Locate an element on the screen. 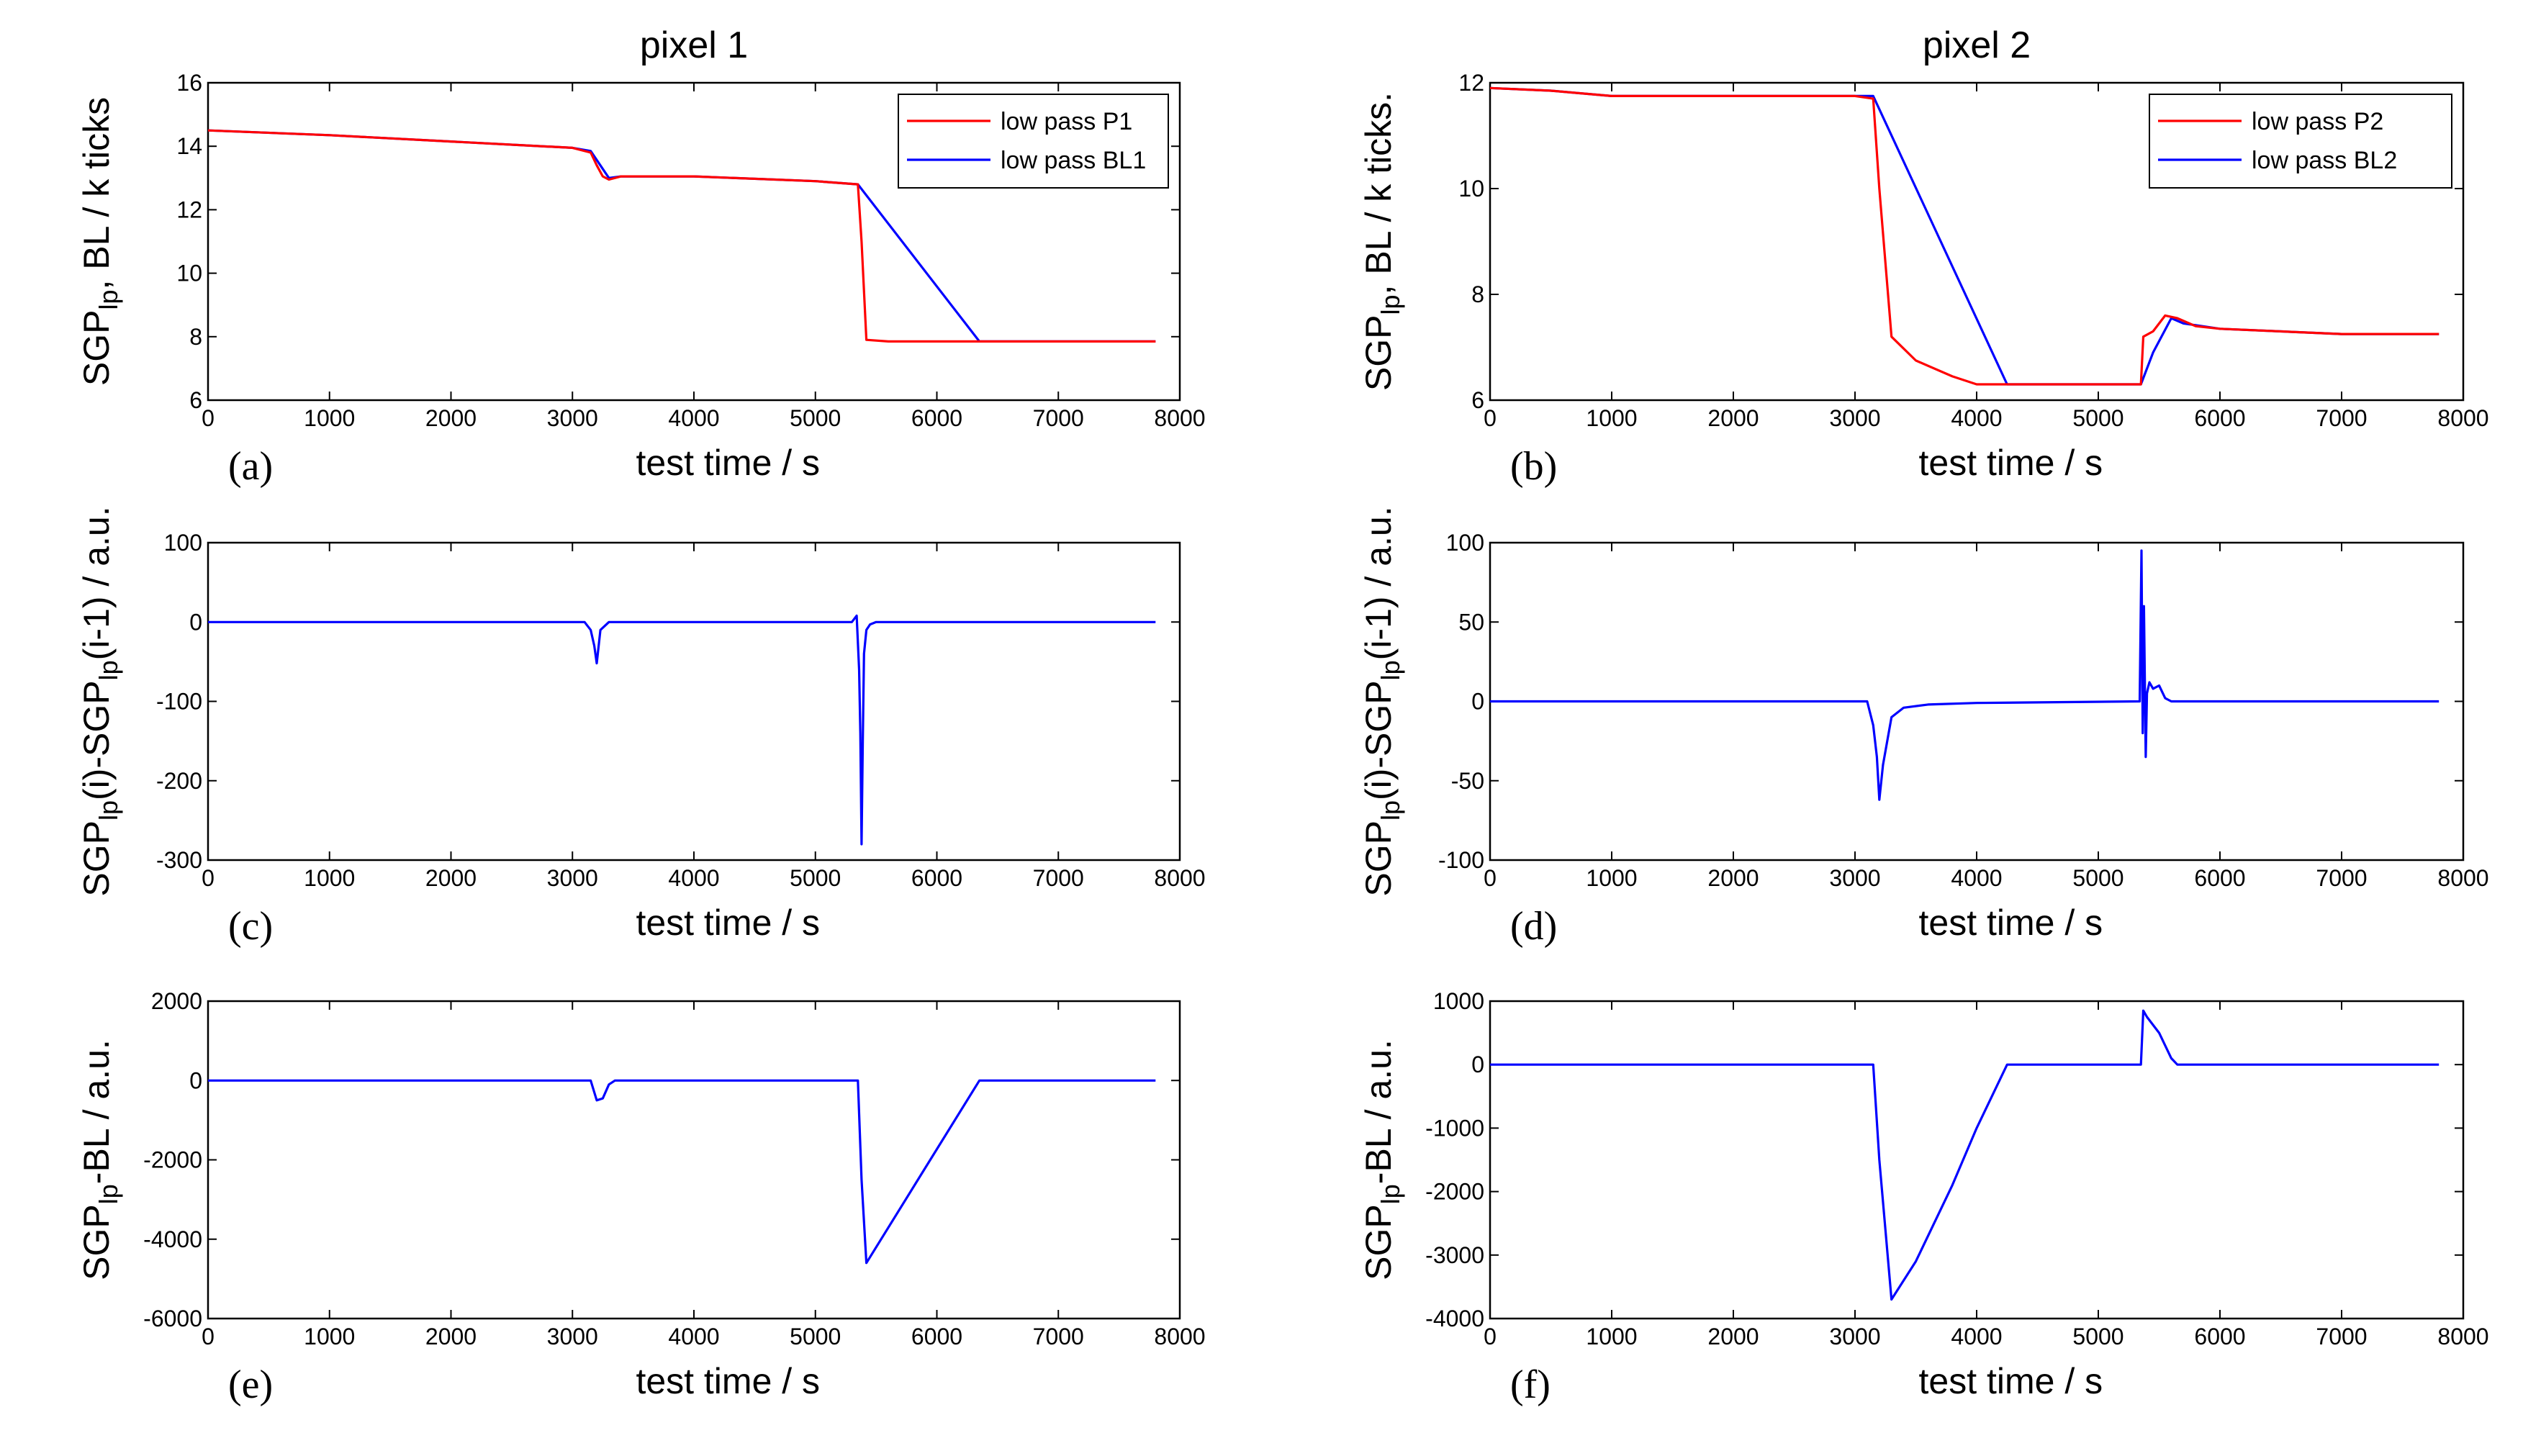 The image size is (2523, 1456). y-tick-label: 2000 is located at coordinates (177, 1001).